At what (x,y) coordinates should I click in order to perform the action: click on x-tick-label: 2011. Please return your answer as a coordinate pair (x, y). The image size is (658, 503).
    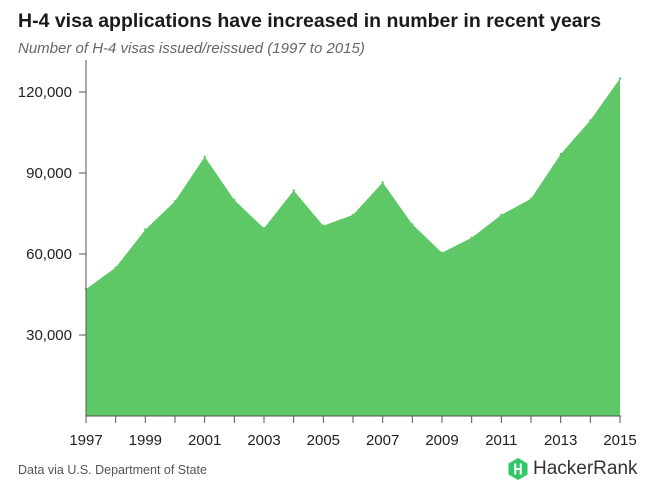
    Looking at the image, I should click on (501, 440).